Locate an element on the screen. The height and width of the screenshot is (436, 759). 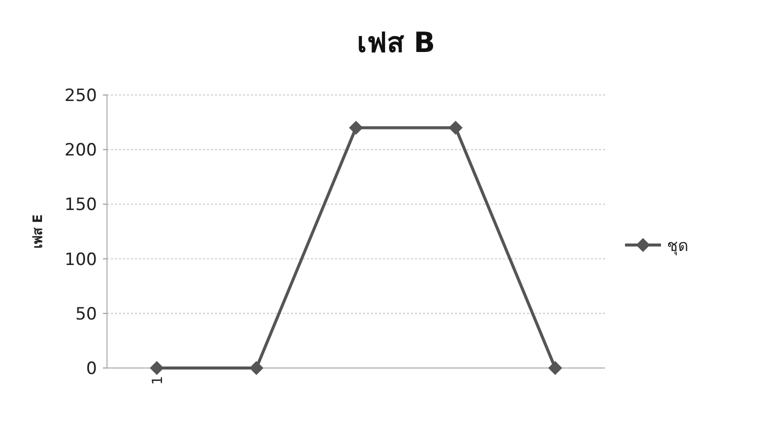
y-tick-label: 150 is located at coordinates (80, 205).